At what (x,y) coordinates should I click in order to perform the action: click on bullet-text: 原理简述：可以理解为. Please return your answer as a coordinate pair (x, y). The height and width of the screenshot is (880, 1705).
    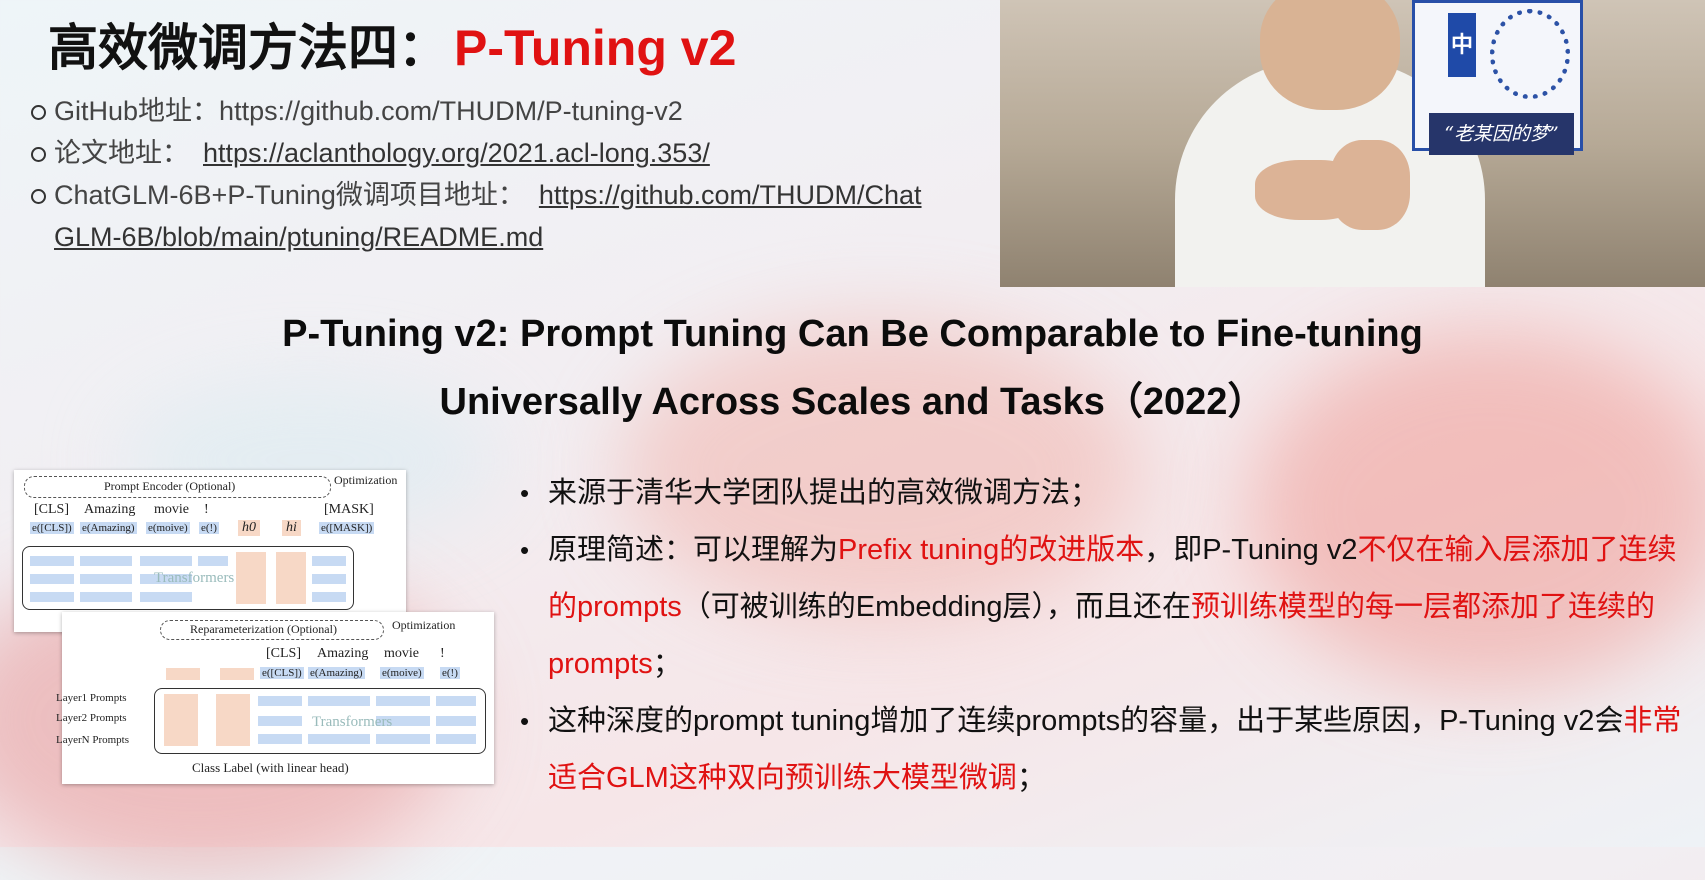
    Looking at the image, I should click on (693, 550).